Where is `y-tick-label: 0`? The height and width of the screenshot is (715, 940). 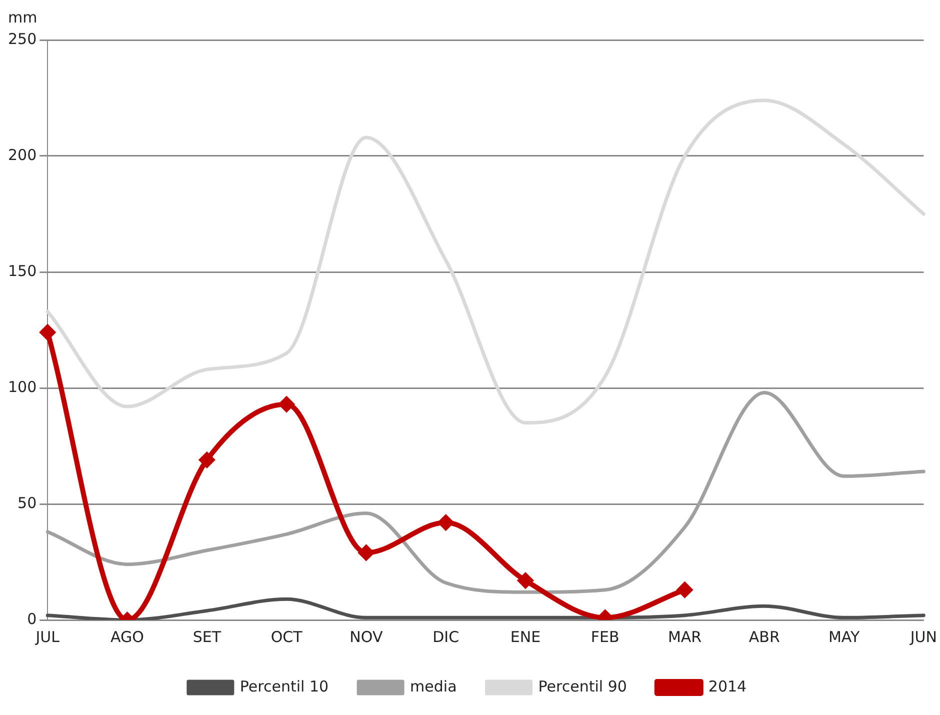 y-tick-label: 0 is located at coordinates (32, 619).